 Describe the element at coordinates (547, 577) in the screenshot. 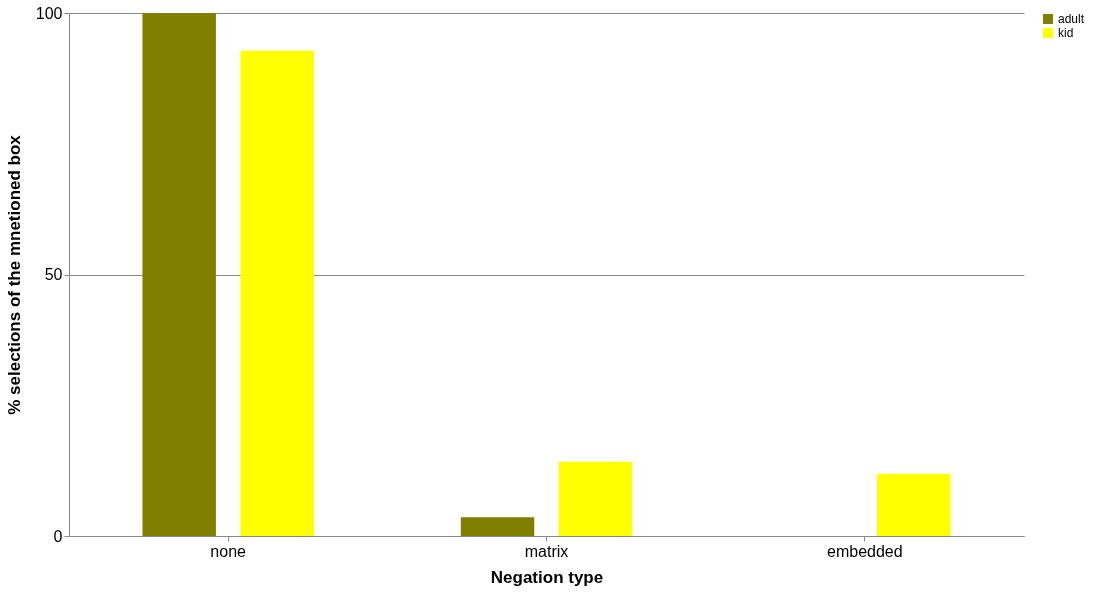

I see `x-axis-title: Negation type` at that location.